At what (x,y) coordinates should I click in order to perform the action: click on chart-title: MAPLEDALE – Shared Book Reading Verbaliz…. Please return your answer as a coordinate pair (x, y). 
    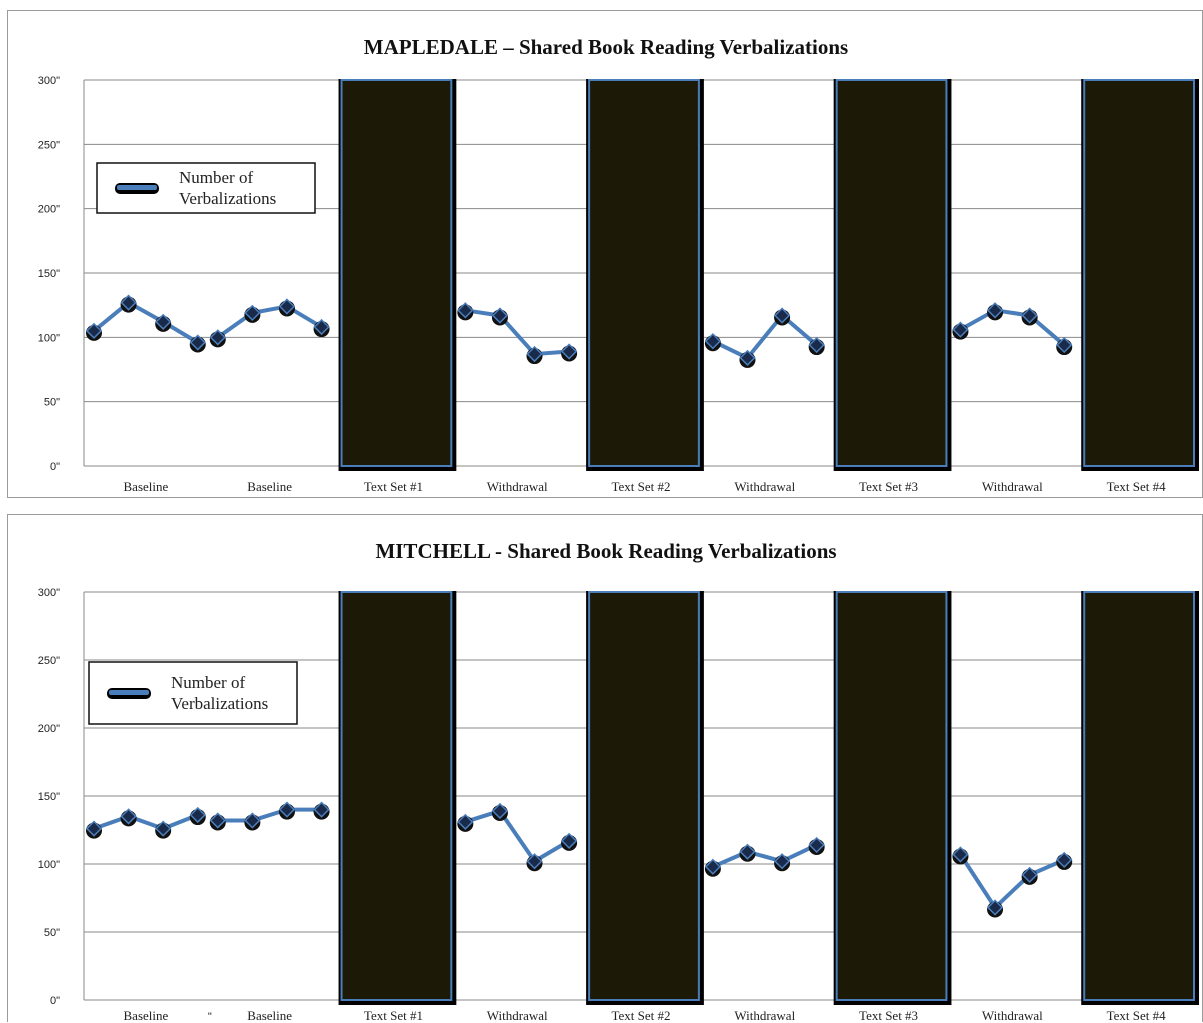
    Looking at the image, I should click on (606, 47).